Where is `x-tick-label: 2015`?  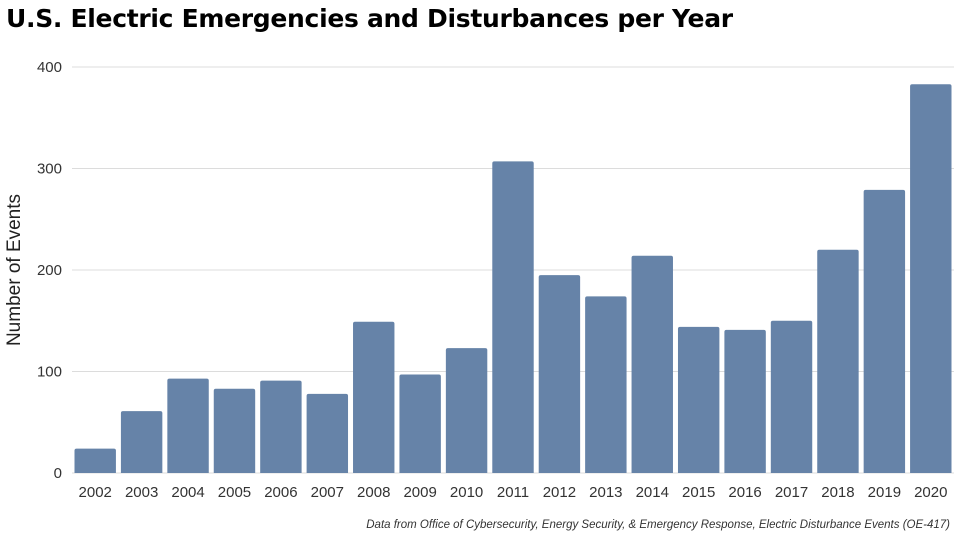 x-tick-label: 2015 is located at coordinates (698, 492).